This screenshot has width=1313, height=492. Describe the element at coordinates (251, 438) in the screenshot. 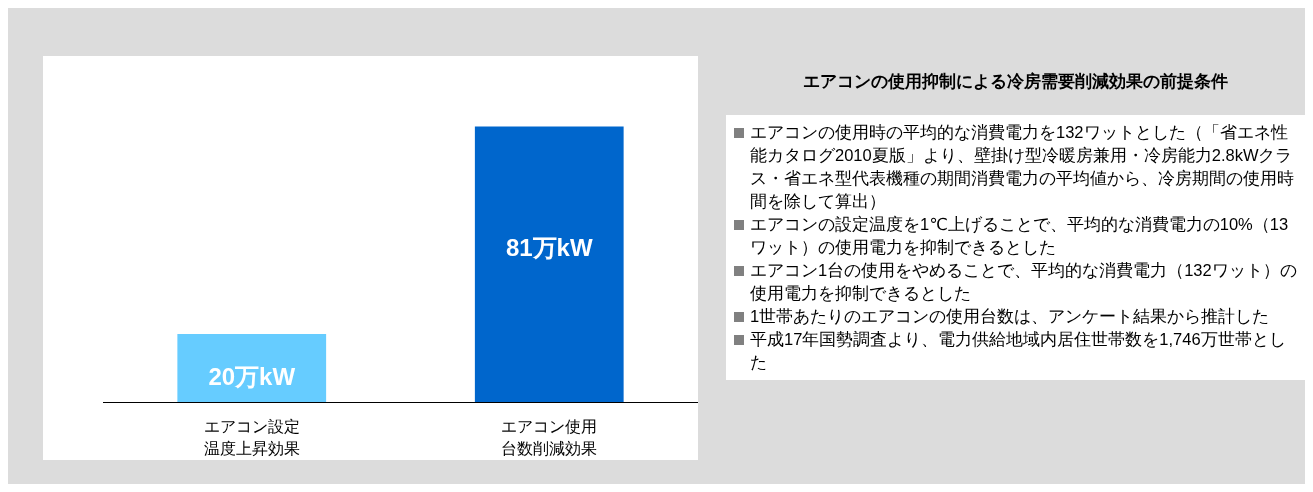

I see `x-tick-label: エアコン設定温度上昇効果` at that location.